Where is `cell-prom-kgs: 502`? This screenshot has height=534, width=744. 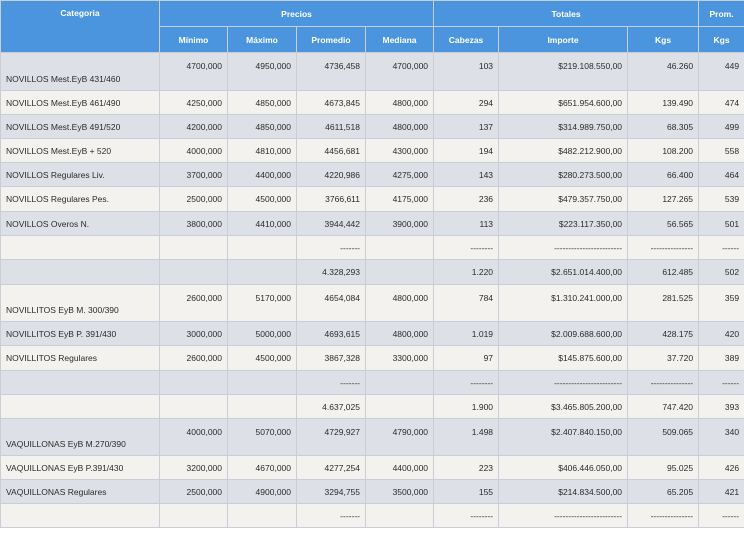 cell-prom-kgs: 502 is located at coordinates (721, 272).